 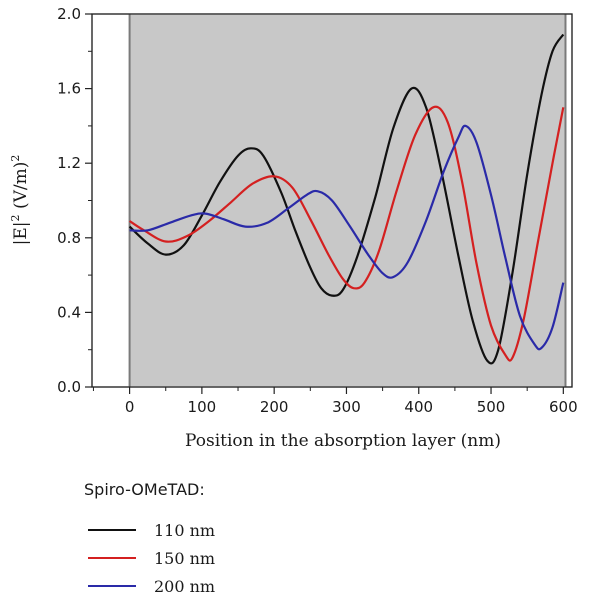 What do you see at coordinates (491, 407) in the screenshot?
I see `x-tick-label: 500` at bounding box center [491, 407].